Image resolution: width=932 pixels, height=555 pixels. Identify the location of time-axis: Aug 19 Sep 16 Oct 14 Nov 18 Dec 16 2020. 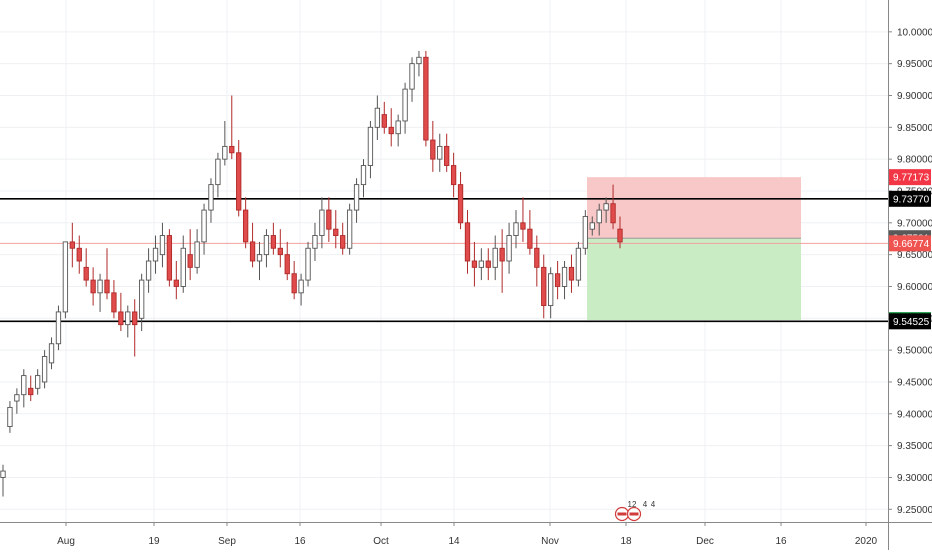
(466, 534).